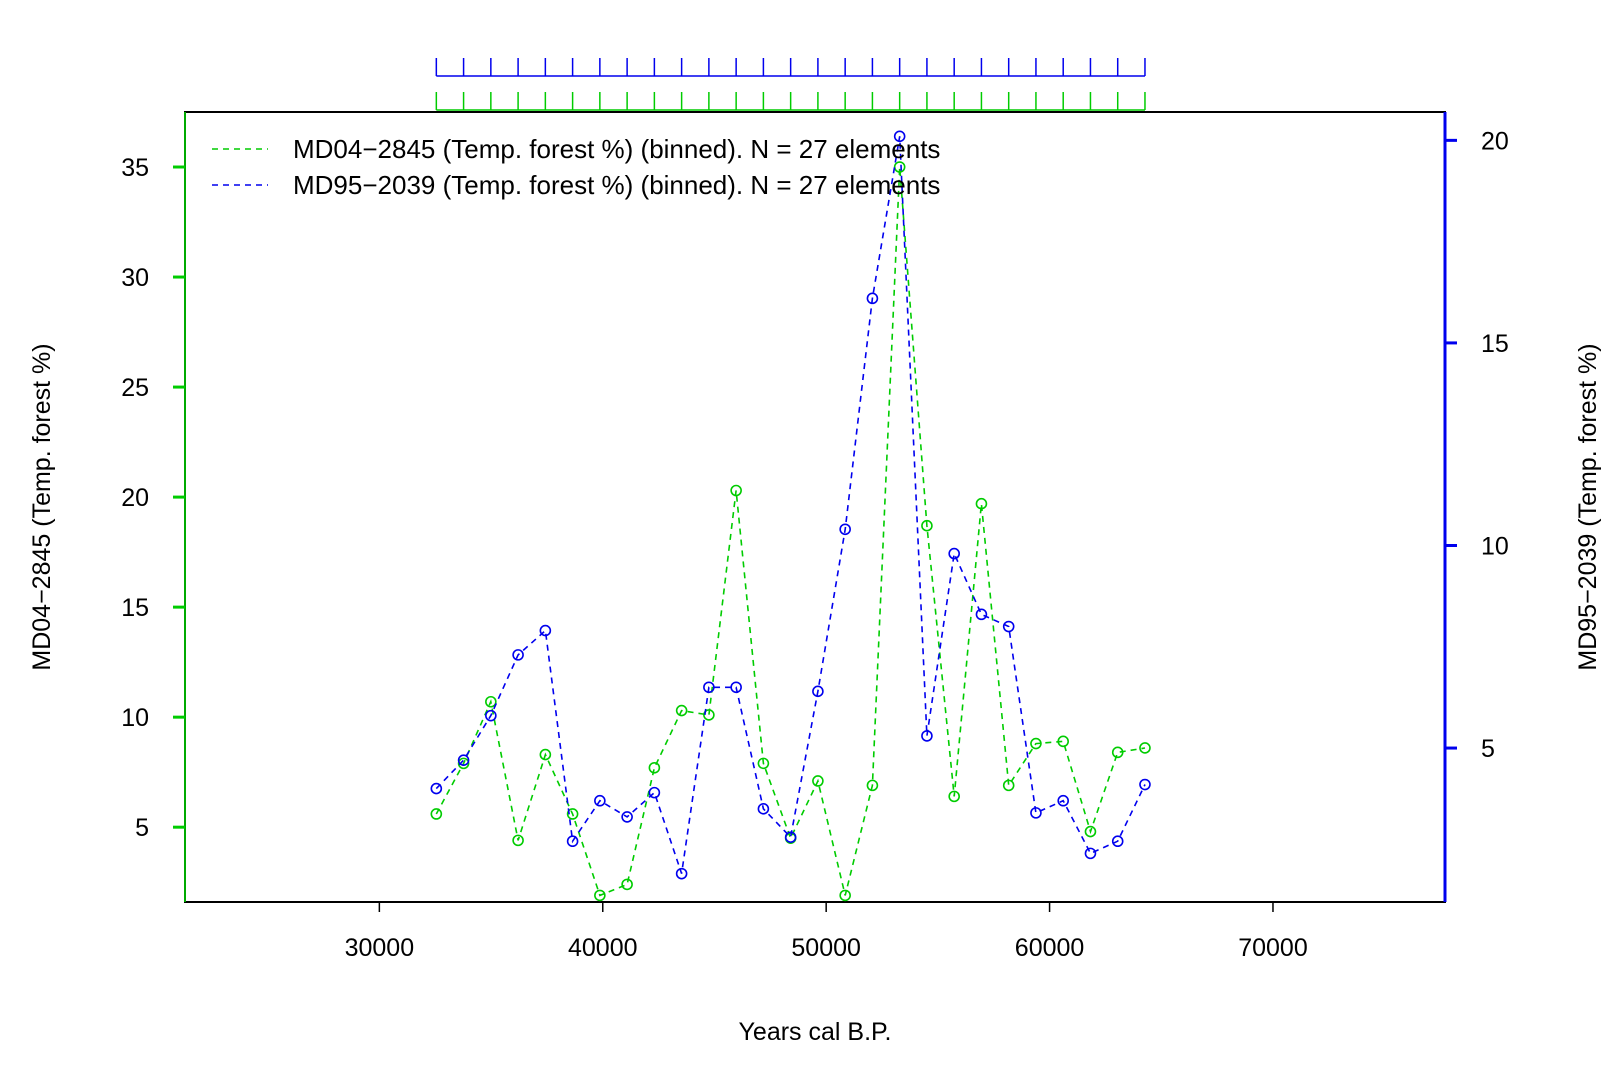 The image size is (1620, 1080). I want to click on y-left-tick-label: 15, so click(135, 608).